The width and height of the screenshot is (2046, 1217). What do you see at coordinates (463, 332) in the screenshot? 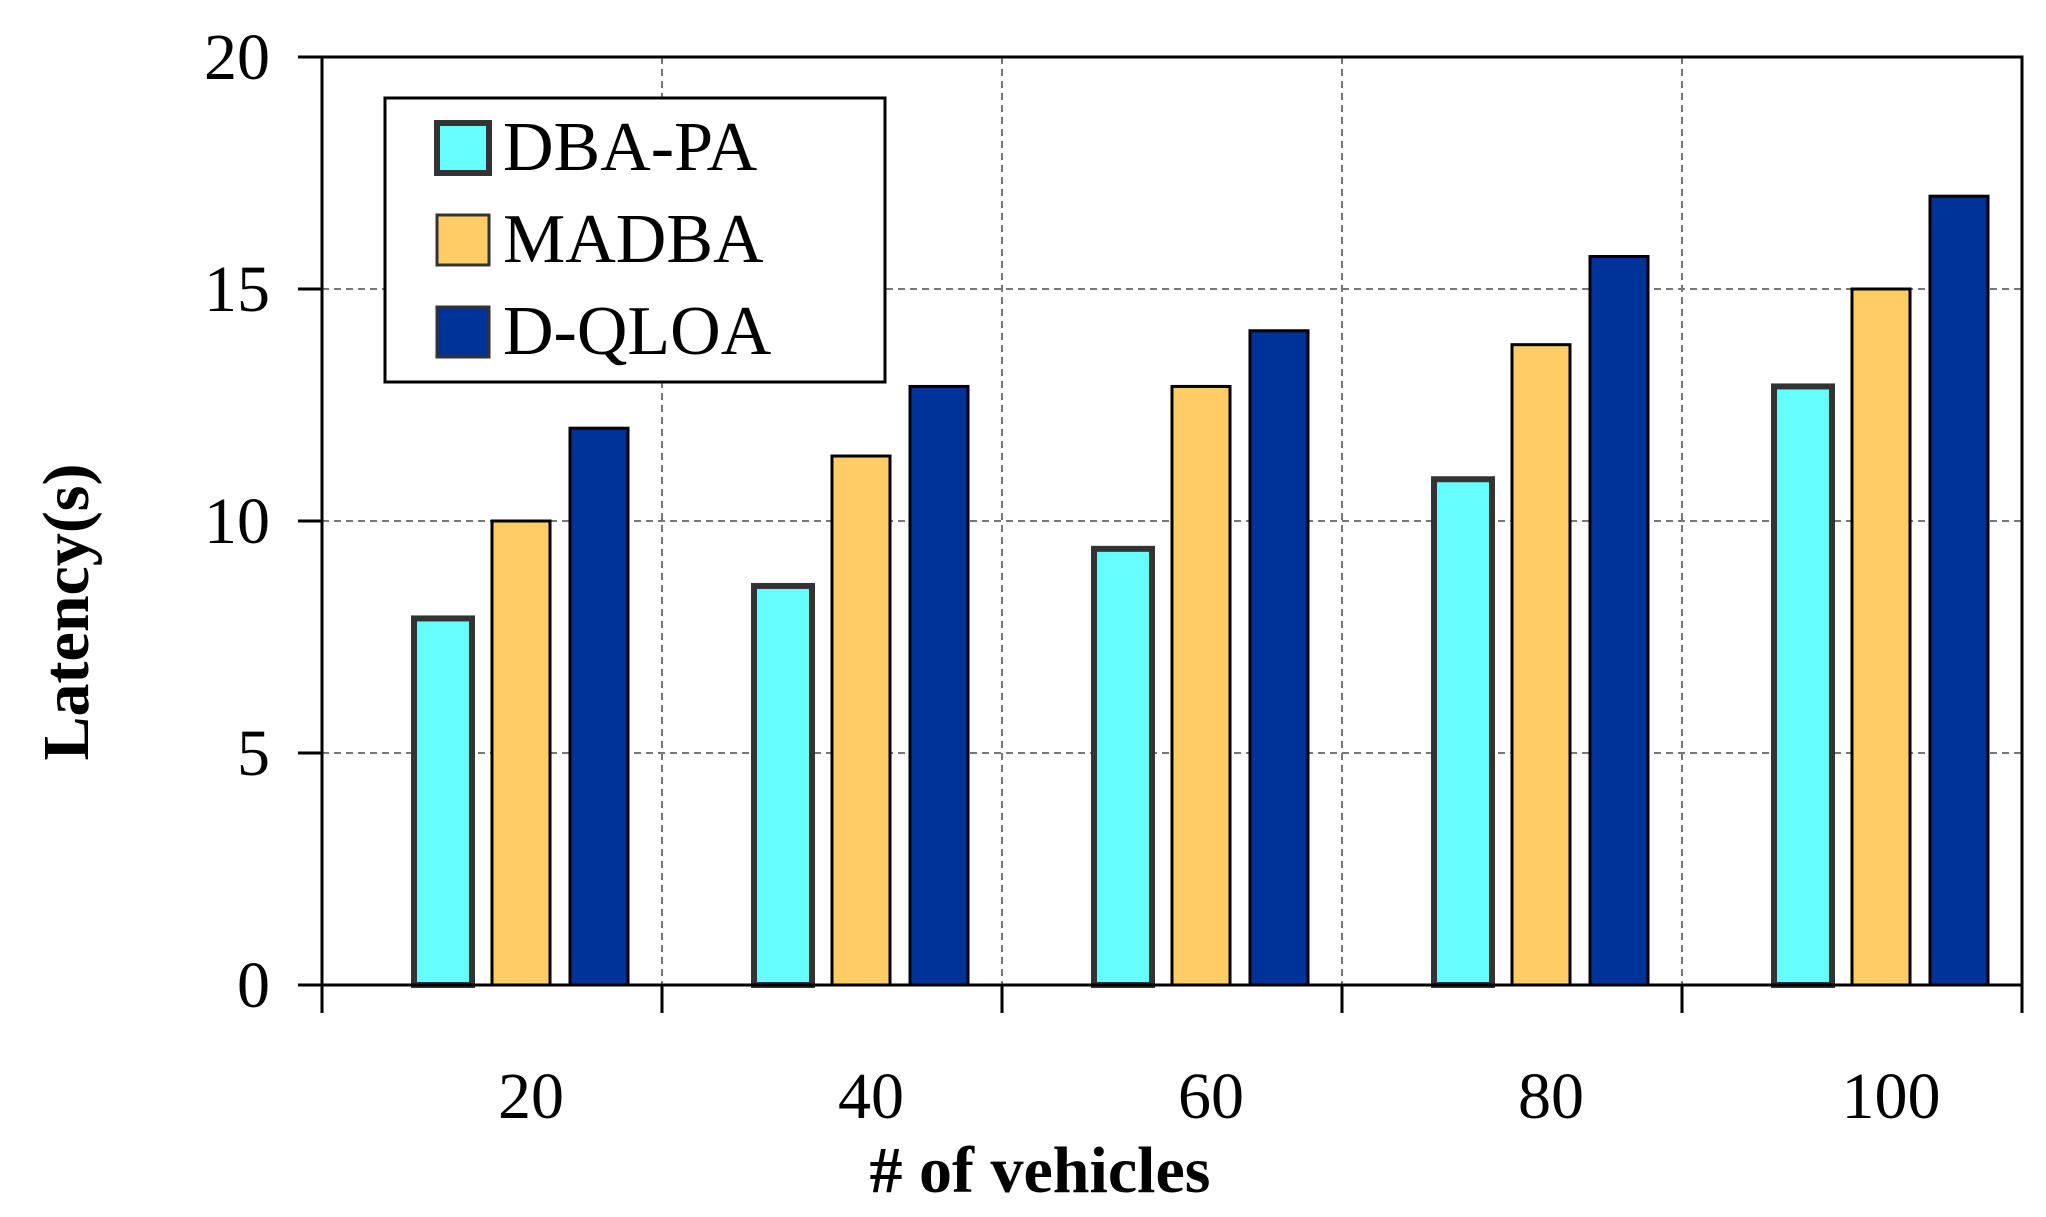
I see `legend-swatch-d-qloa` at bounding box center [463, 332].